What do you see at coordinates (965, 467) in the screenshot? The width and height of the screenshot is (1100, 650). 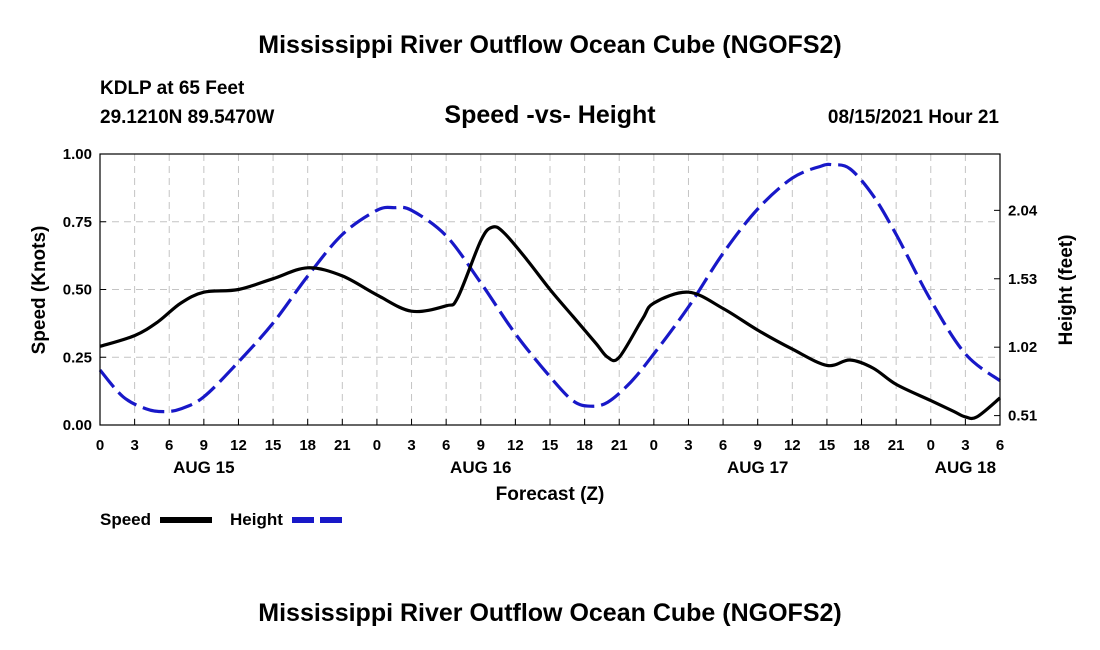 I see `x-day-label: AUG 18` at bounding box center [965, 467].